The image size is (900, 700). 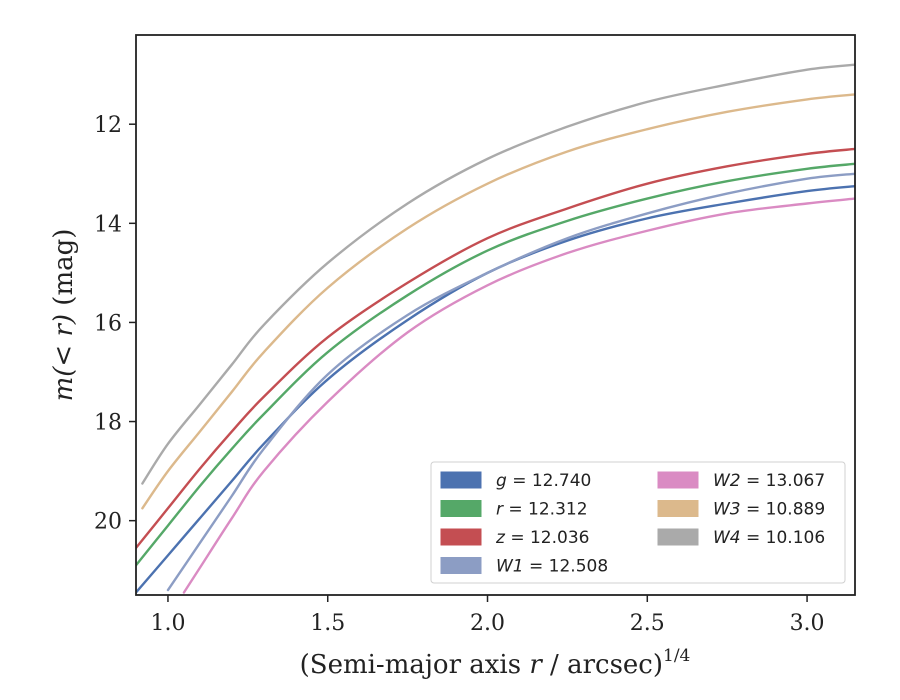 I want to click on x-tick-label: 1.0, so click(x=167, y=623).